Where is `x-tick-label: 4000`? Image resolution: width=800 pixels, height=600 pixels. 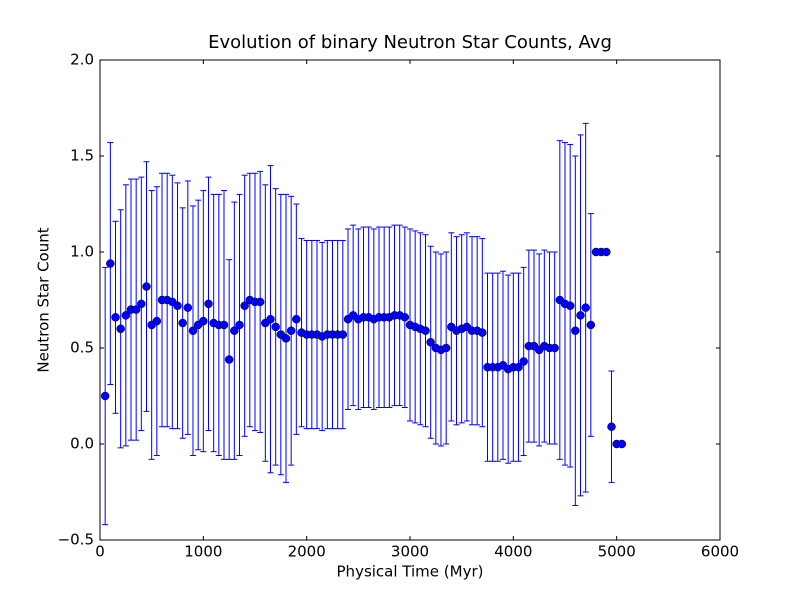 x-tick-label: 4000 is located at coordinates (513, 552).